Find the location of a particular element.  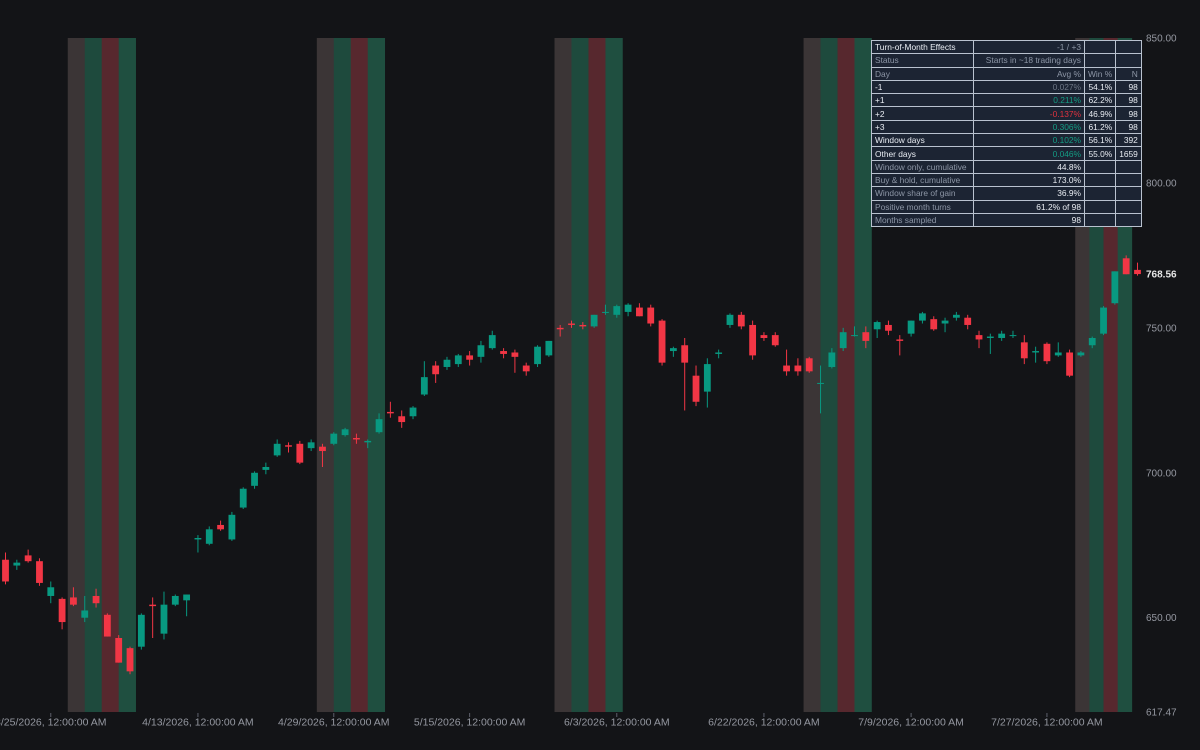

avg-cell: 0.102% is located at coordinates (1029, 140).